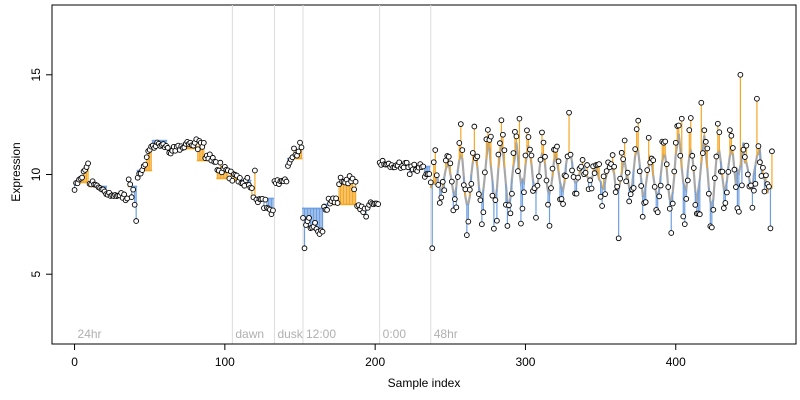  I want to click on x-tick-label: 300, so click(525, 362).